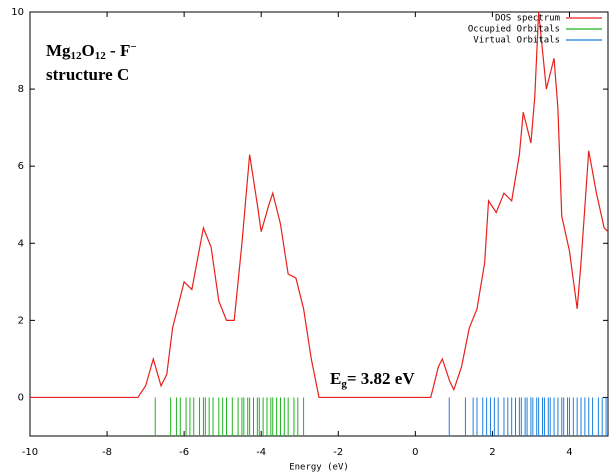 The height and width of the screenshot is (475, 610). What do you see at coordinates (21, 243) in the screenshot?
I see `y-tick-label: 4` at bounding box center [21, 243].